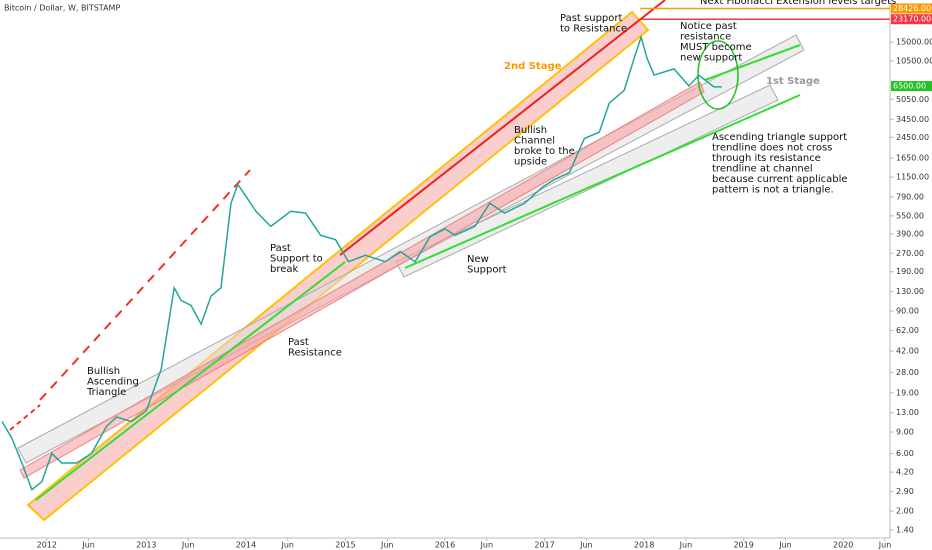  What do you see at coordinates (296, 259) in the screenshot?
I see `annotation: Support to` at bounding box center [296, 259].